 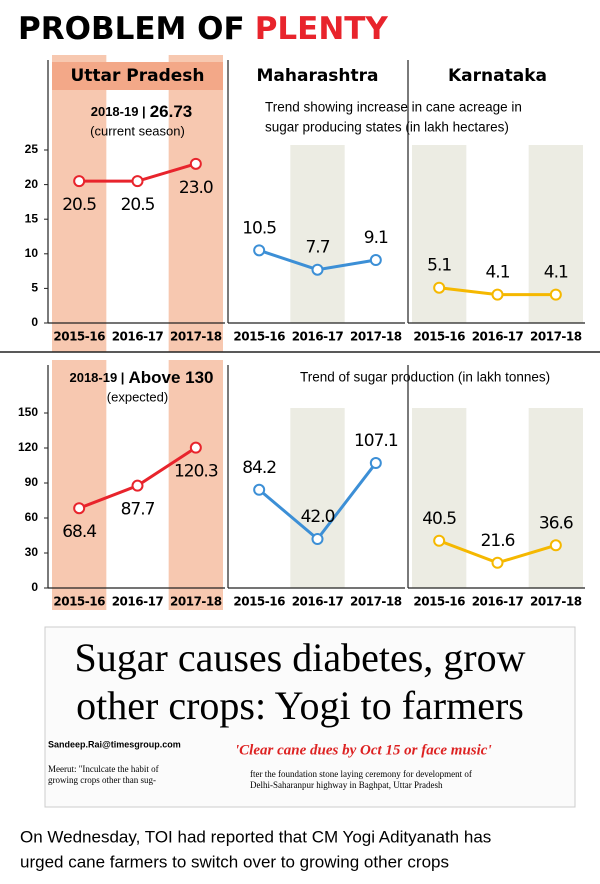 I want to click on value-label: 5.1, so click(x=439, y=266).